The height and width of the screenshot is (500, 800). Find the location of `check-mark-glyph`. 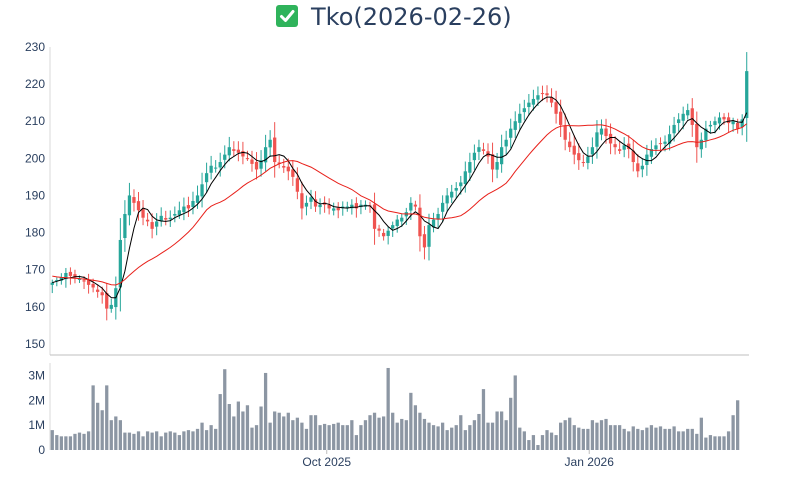

check-mark-glyph is located at coordinates (287, 16).